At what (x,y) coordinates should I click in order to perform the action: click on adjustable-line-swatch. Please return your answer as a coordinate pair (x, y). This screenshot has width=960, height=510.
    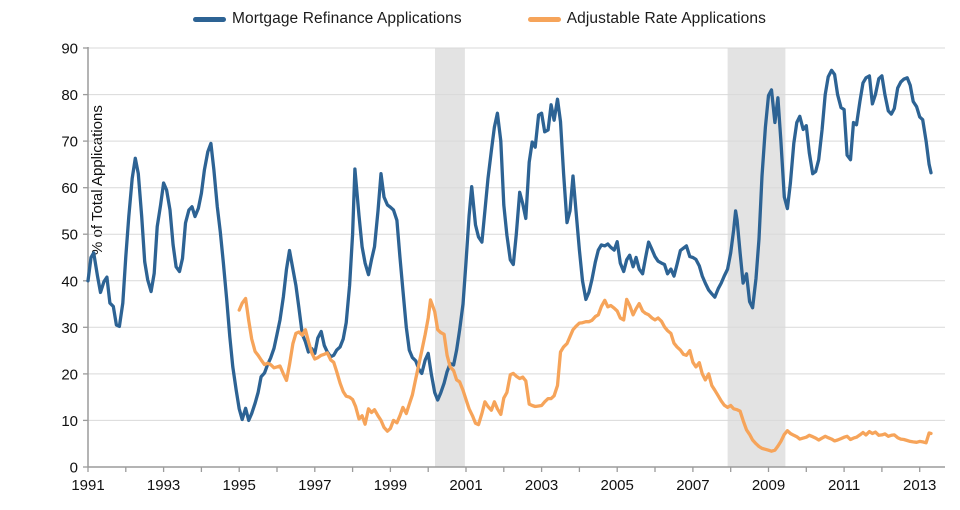
    Looking at the image, I should click on (544, 19).